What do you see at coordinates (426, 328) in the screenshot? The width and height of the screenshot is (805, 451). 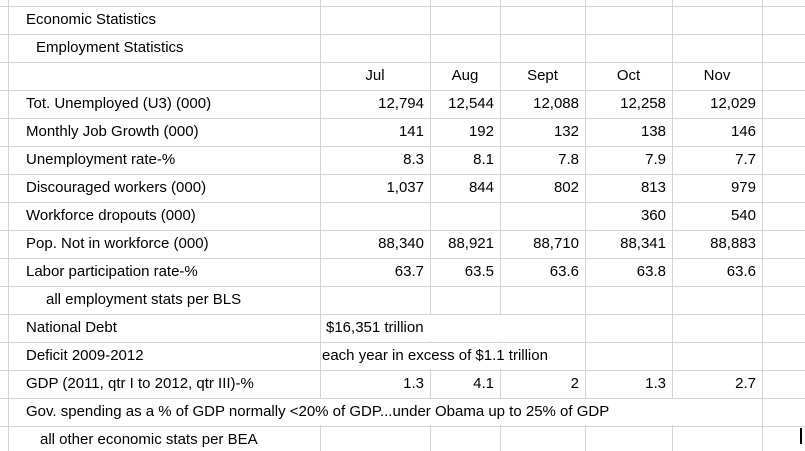 I see `national-debt-value: $16,351 trillion` at bounding box center [426, 328].